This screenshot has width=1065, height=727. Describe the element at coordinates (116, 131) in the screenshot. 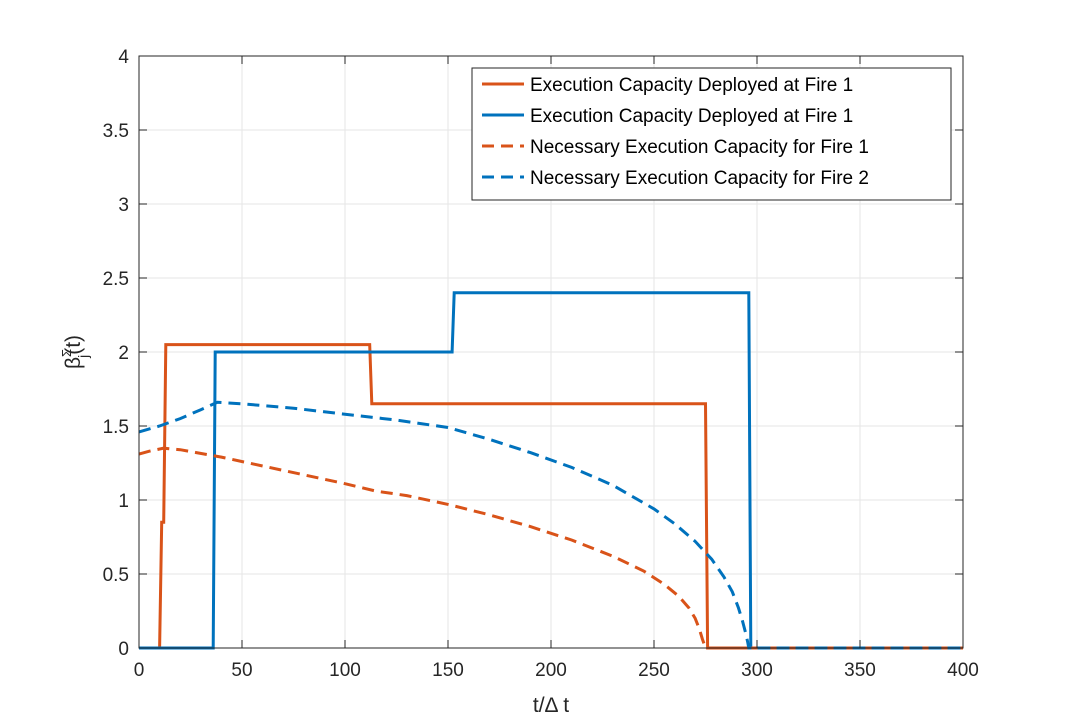

I see `y-tick-label: 3.5` at that location.